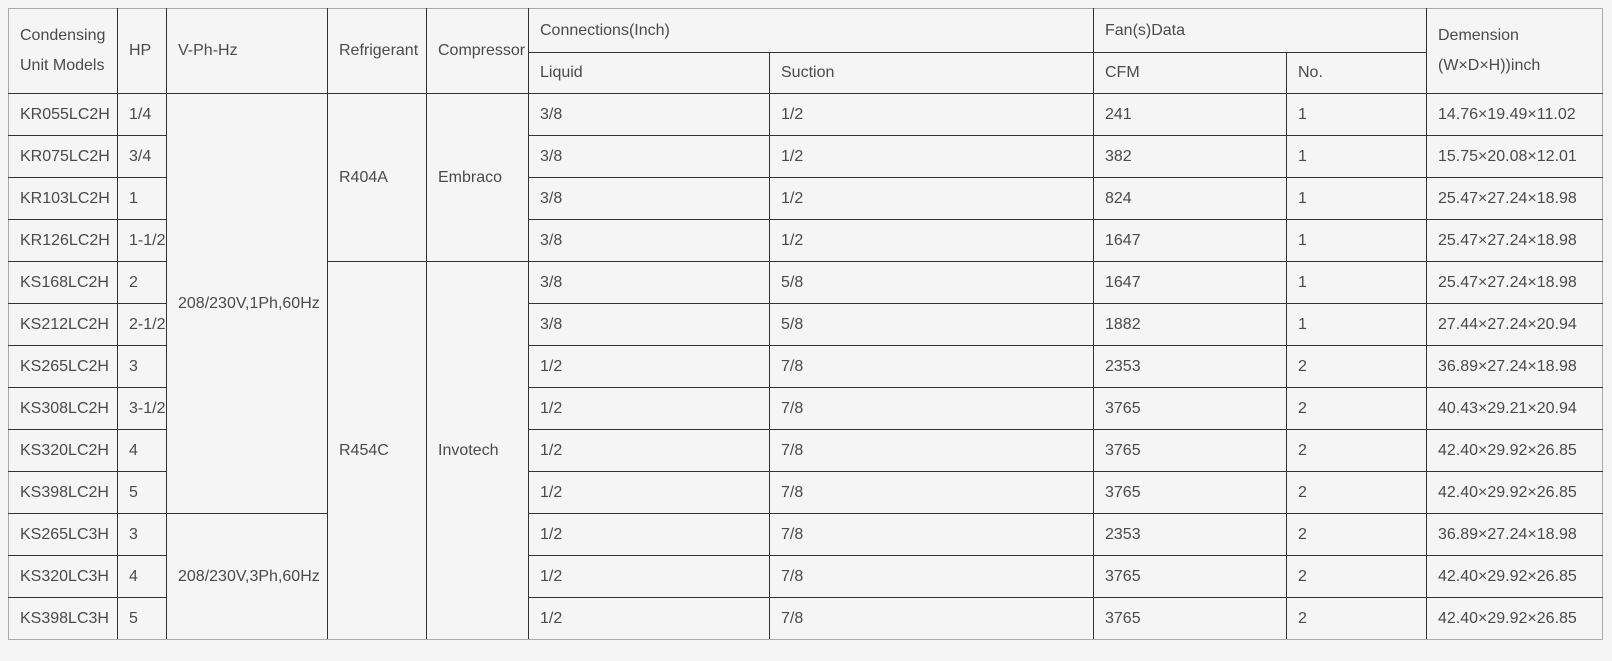 The image size is (1612, 661). Describe the element at coordinates (1514, 156) in the screenshot. I see `dimension-cell: 15.75×20.08×12.01` at that location.